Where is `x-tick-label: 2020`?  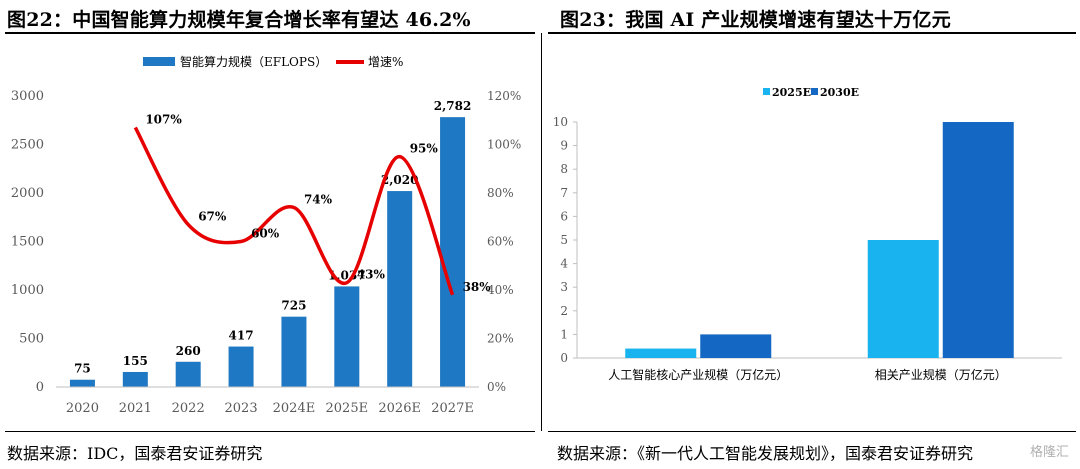
x-tick-label: 2020 is located at coordinates (82, 408).